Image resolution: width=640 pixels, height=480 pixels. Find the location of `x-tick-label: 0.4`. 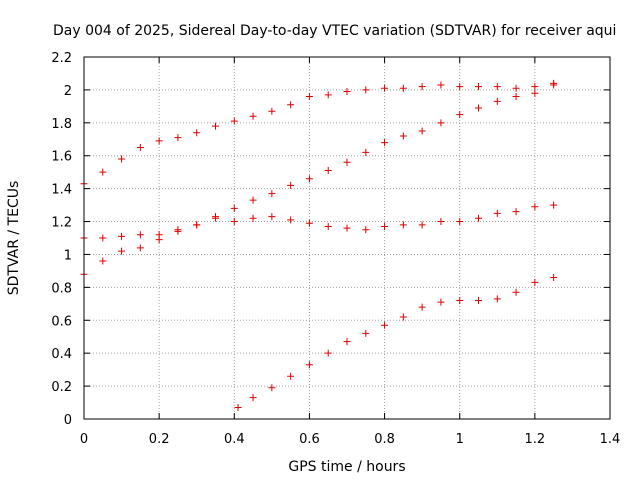

x-tick-label: 0.4 is located at coordinates (234, 439).